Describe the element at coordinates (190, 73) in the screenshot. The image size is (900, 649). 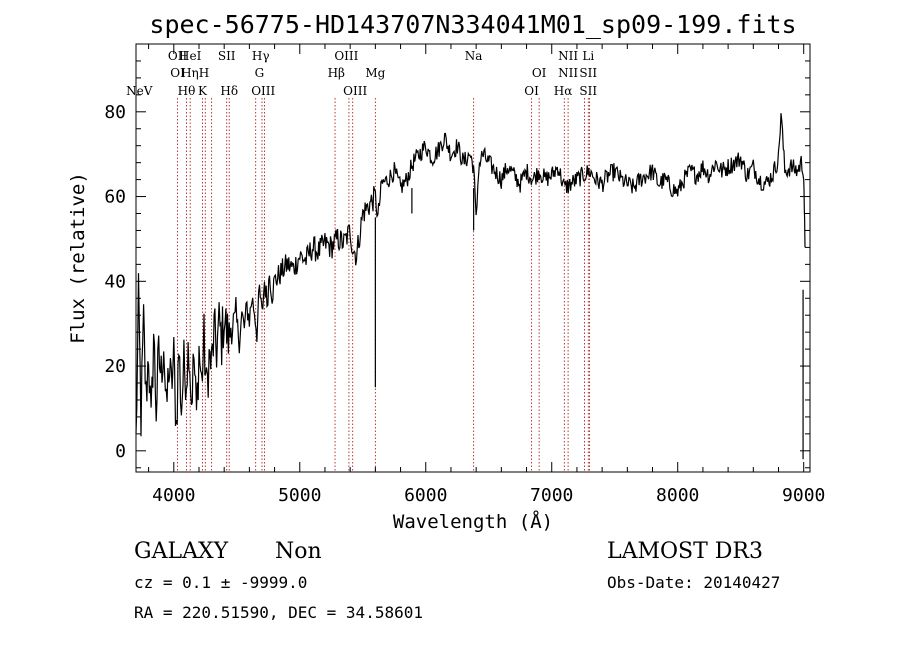
I see `spectral-line-label: Hη` at that location.